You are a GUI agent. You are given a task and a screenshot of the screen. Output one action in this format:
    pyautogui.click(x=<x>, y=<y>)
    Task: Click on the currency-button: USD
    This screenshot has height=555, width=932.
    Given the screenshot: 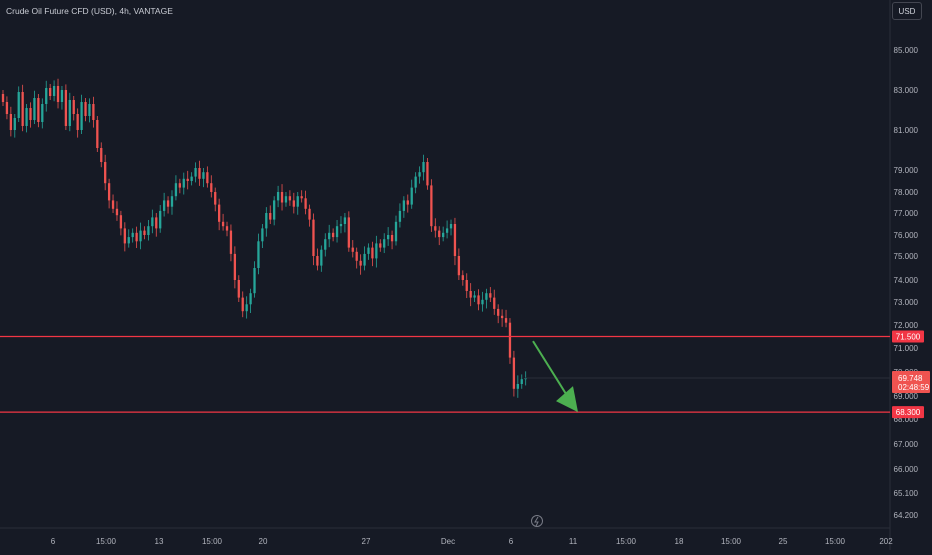 What is the action you would take?
    pyautogui.click(x=907, y=11)
    